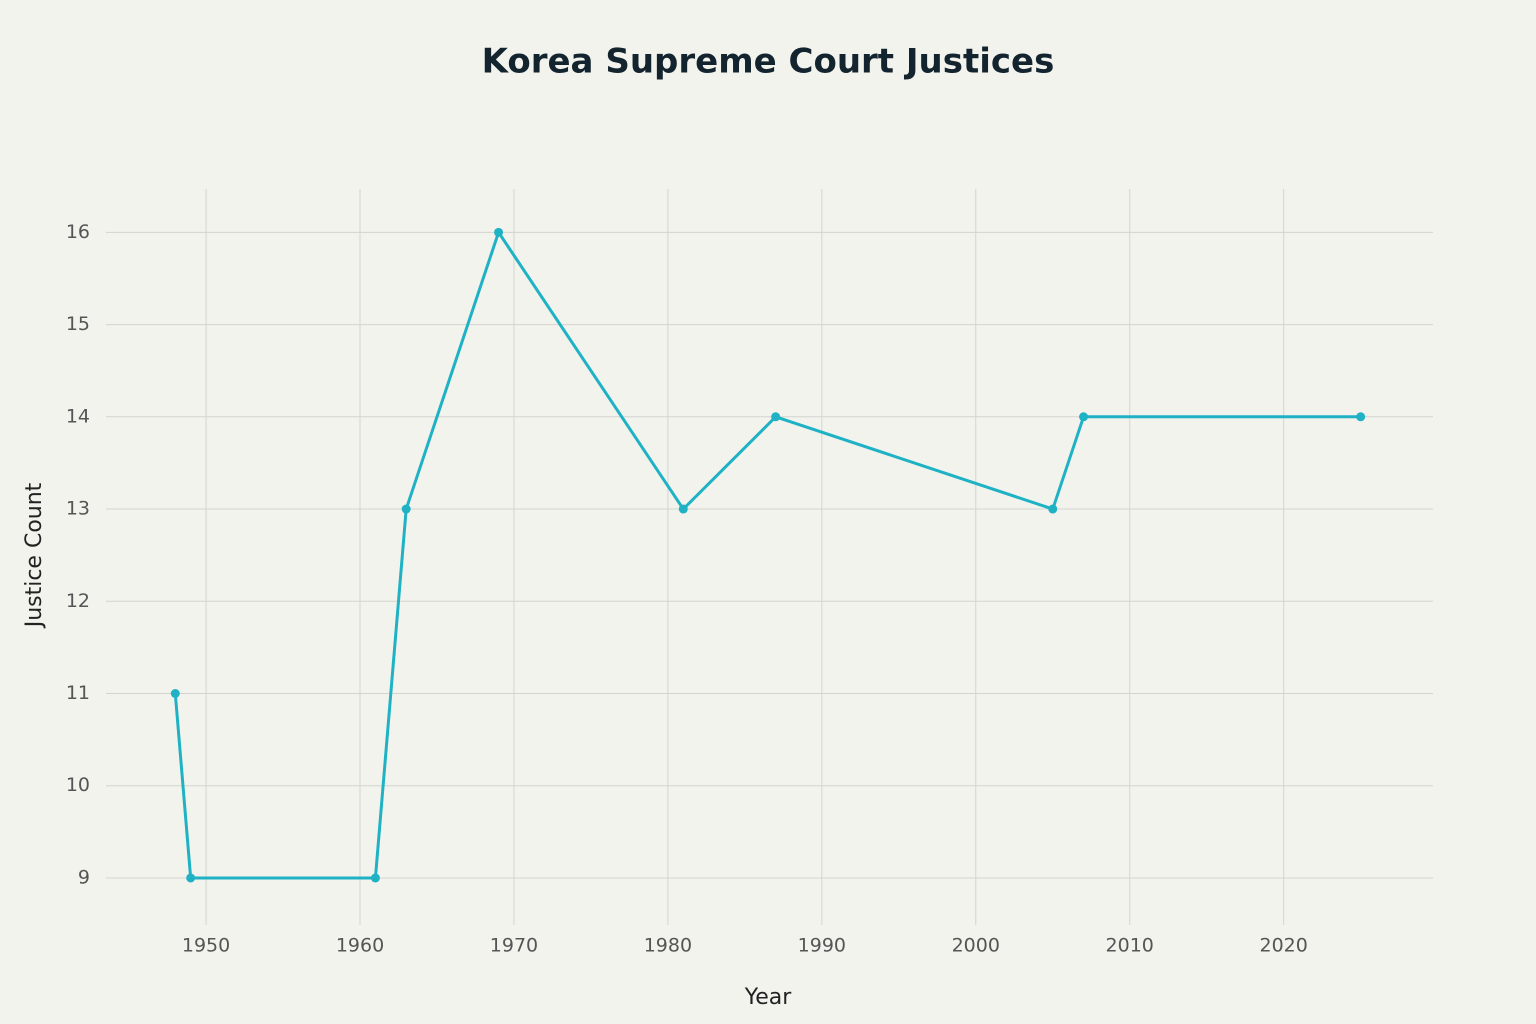 The image size is (1536, 1024). What do you see at coordinates (1130, 946) in the screenshot?
I see `x-tick-label: 2010` at bounding box center [1130, 946].